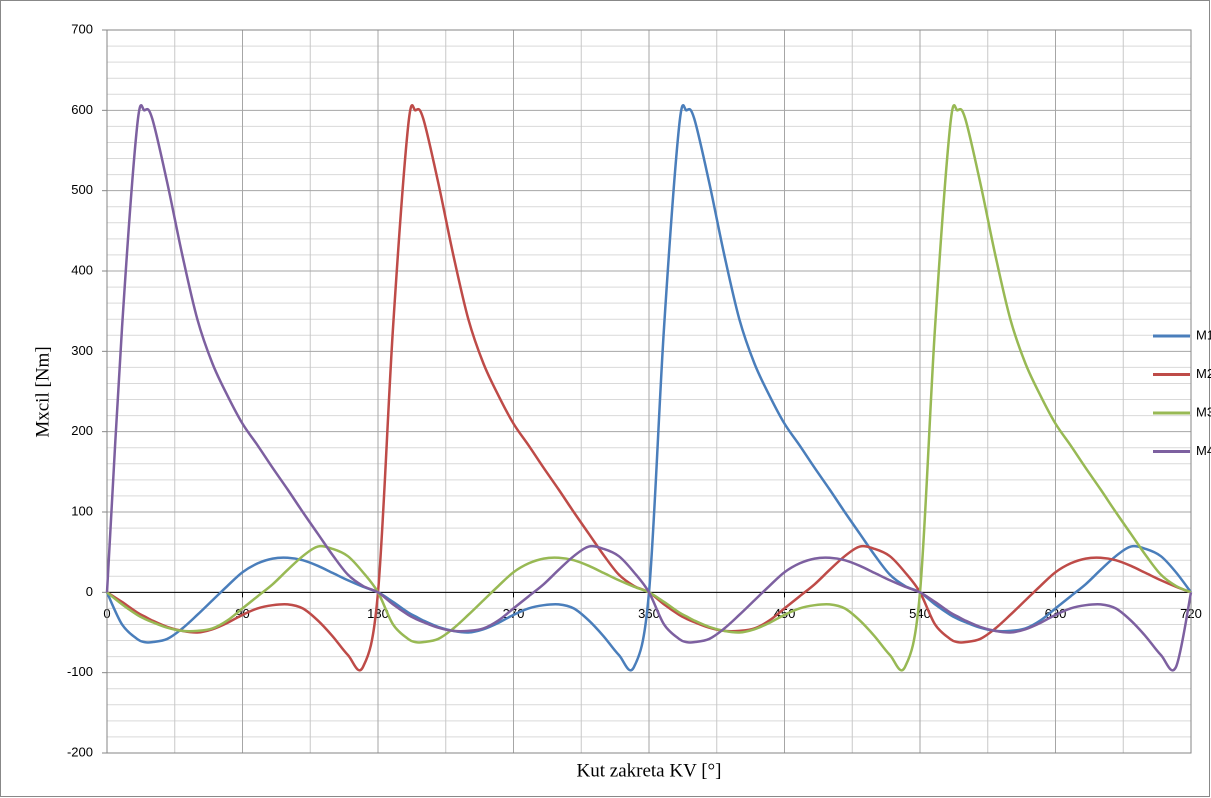 This screenshot has height=798, width=1211. Describe the element at coordinates (82, 350) in the screenshot. I see `y-tick-label: 300` at that location.